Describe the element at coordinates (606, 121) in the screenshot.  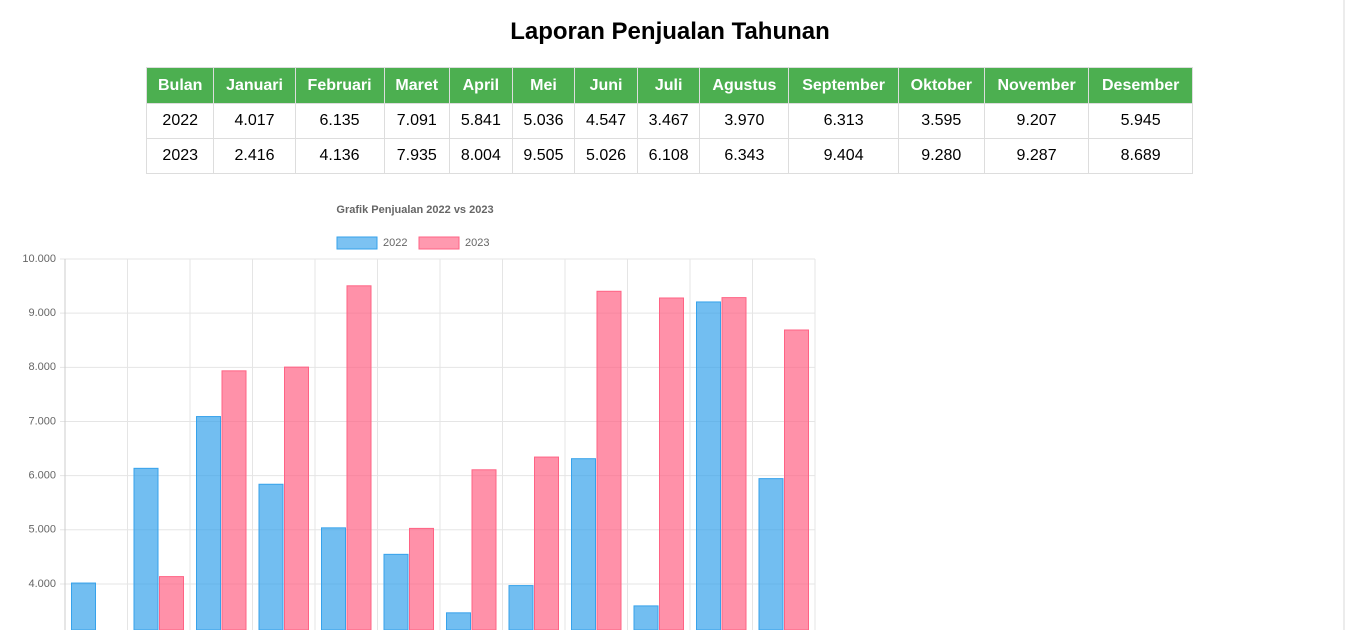
I see `table-cell: 4.547` at that location.